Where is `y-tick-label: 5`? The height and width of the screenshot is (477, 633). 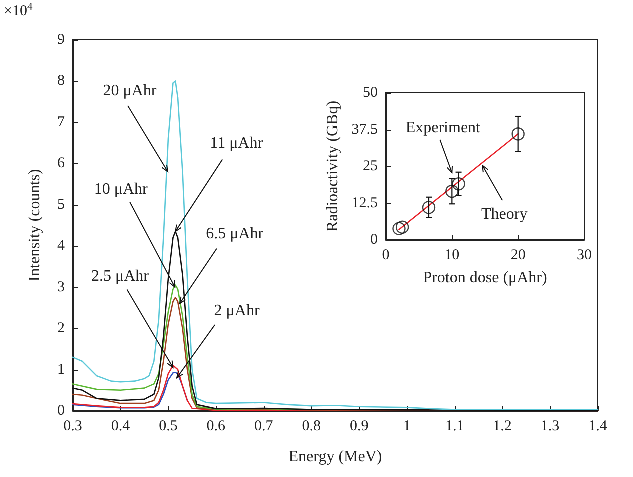 y-tick-label: 5 is located at coordinates (61, 204).